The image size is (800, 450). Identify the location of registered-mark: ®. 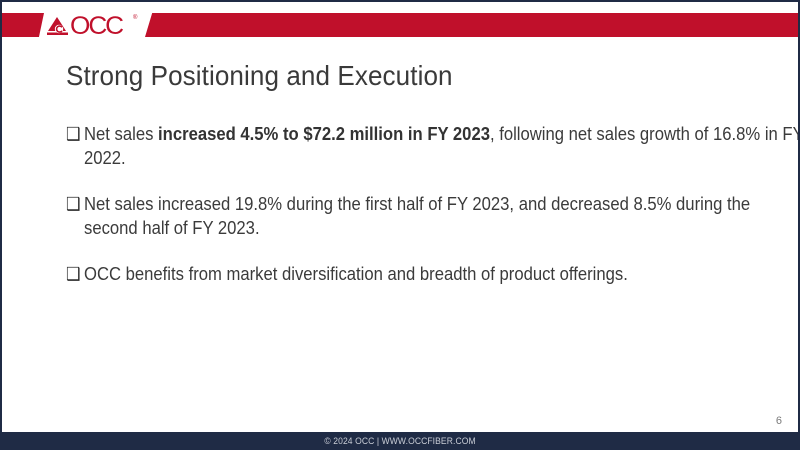
(135, 18).